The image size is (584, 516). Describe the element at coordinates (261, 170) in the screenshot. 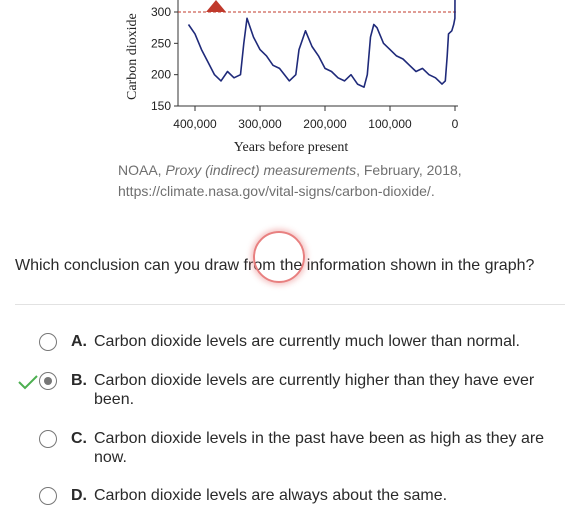

I see `caption-title: Proxy (indirect) measurements` at that location.